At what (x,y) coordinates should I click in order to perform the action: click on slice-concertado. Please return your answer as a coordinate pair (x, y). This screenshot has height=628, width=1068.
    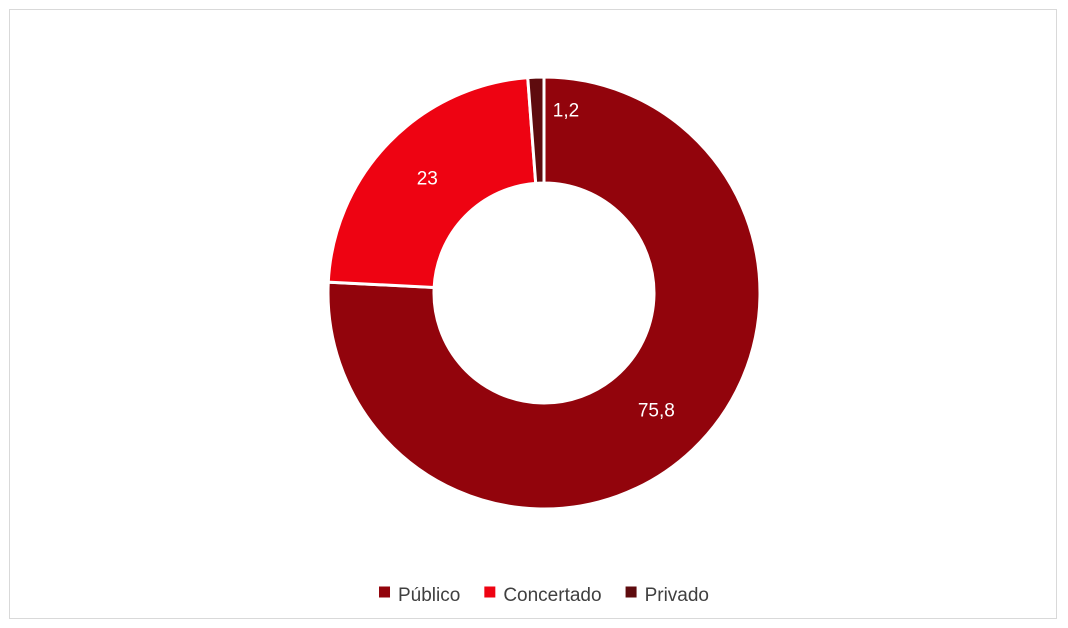
    Looking at the image, I should click on (432, 183).